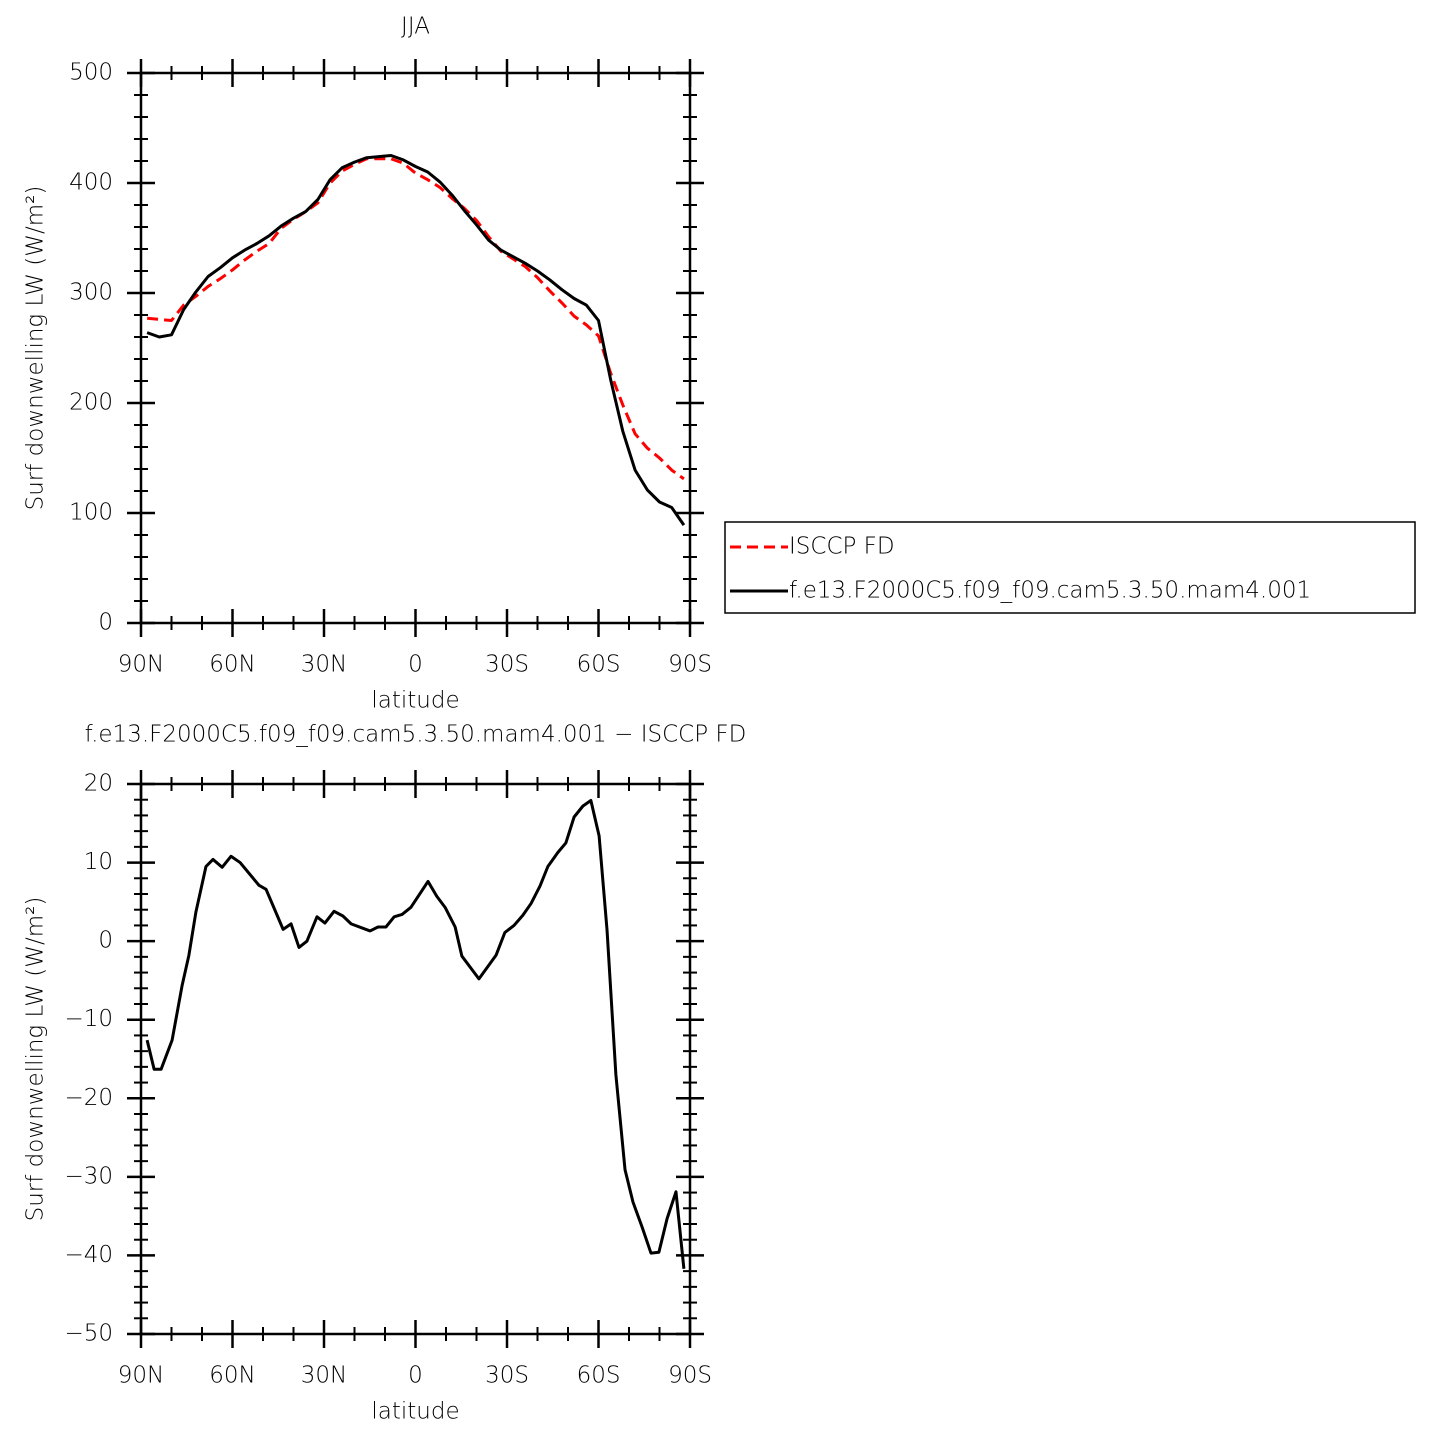 The width and height of the screenshot is (1435, 1435). I want to click on y-tick-label: 100, so click(91, 513).